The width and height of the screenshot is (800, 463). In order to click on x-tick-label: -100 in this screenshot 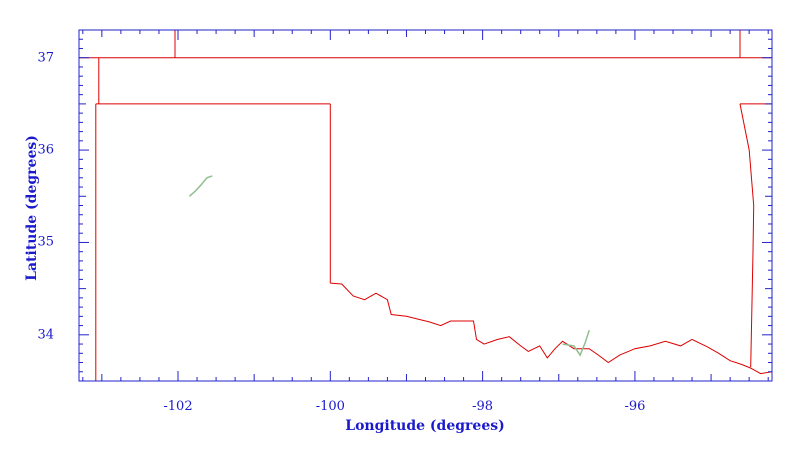, I will do `click(330, 406)`.